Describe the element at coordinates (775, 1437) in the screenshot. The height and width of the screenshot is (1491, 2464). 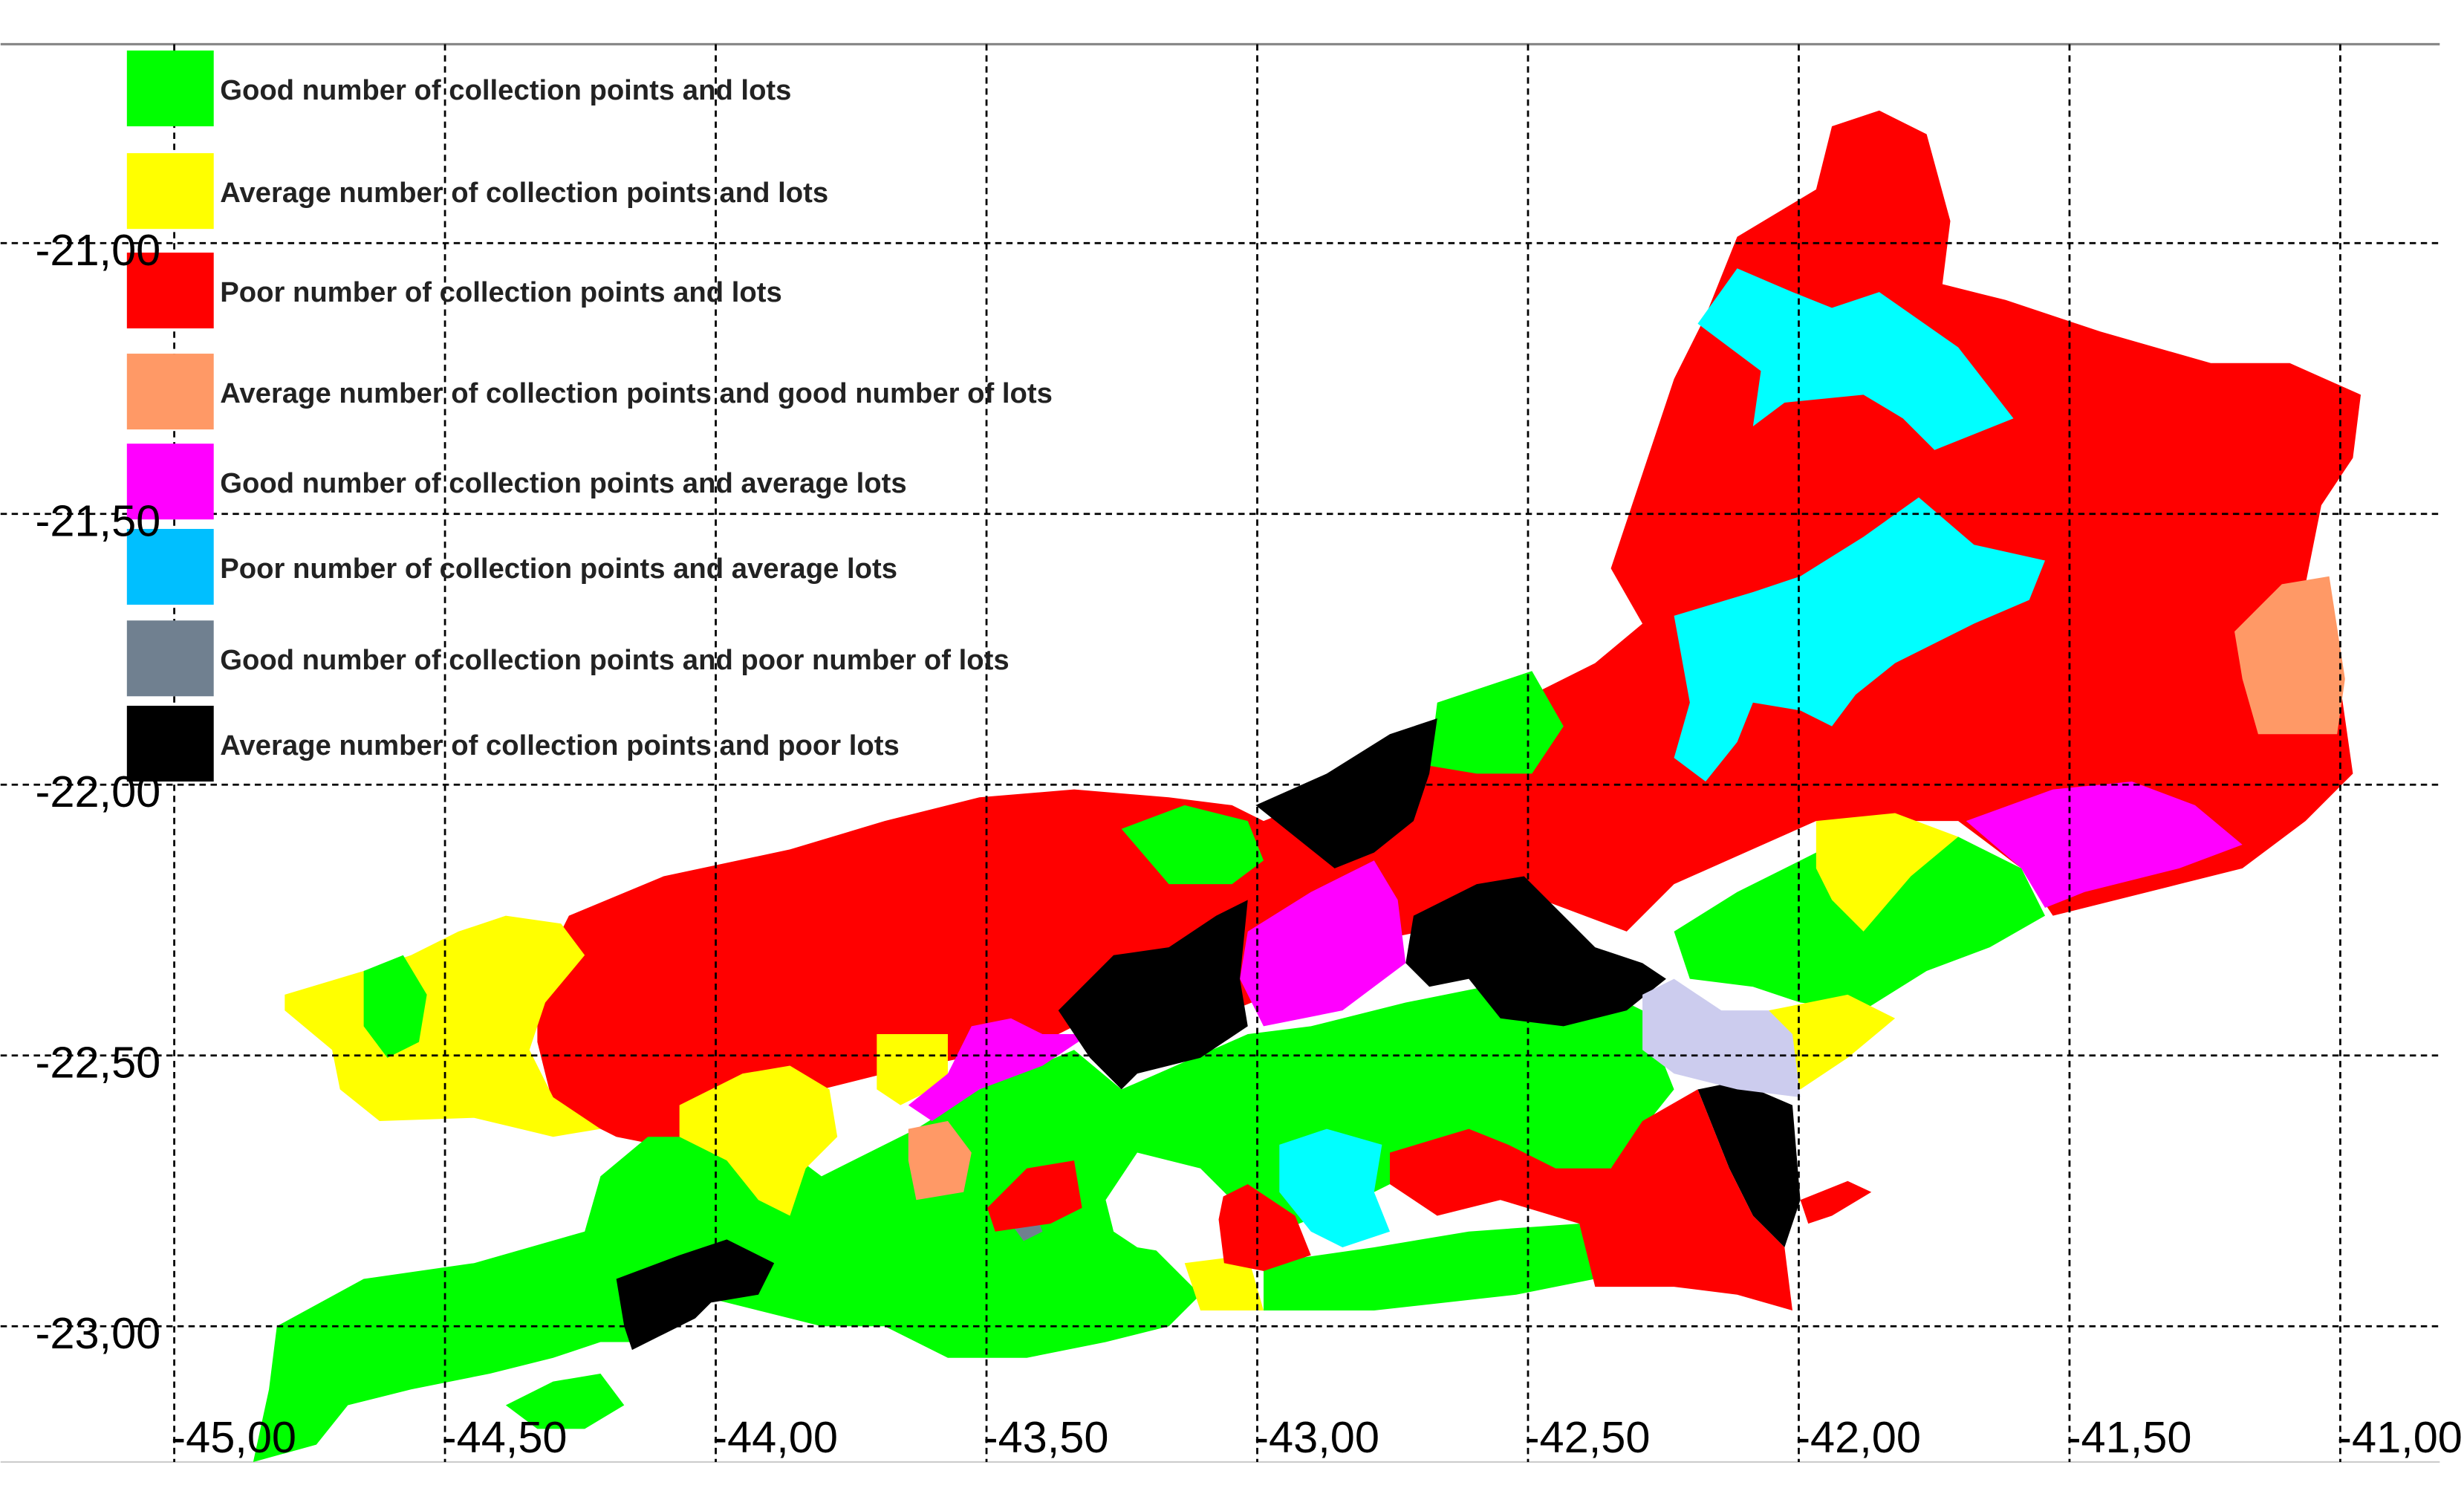
I see `longitude-tick-label: -44,00` at that location.